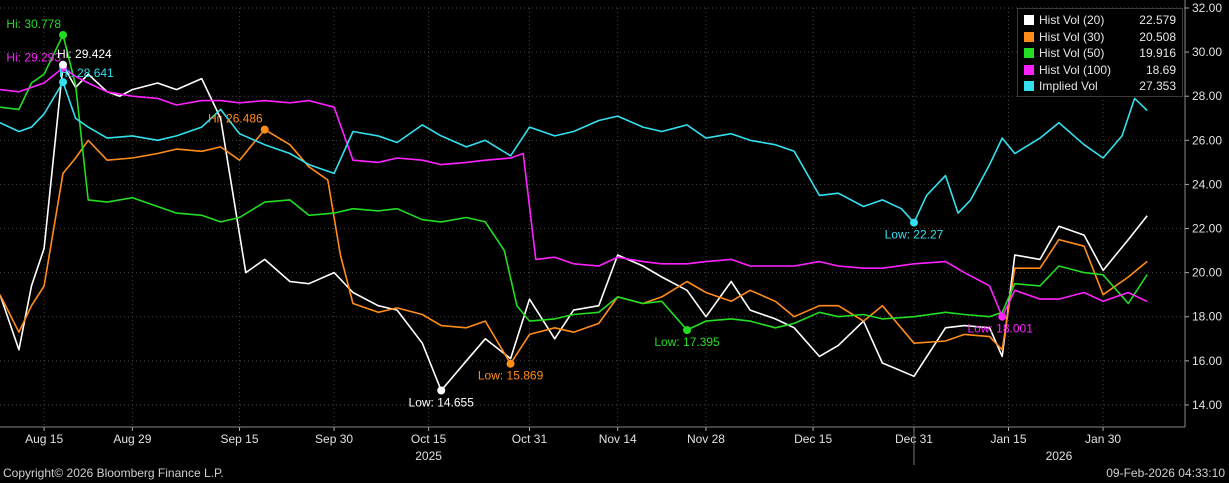 This screenshot has width=1229, height=483. I want to click on legend-series-name: Hist Vol (20), so click(1072, 20).